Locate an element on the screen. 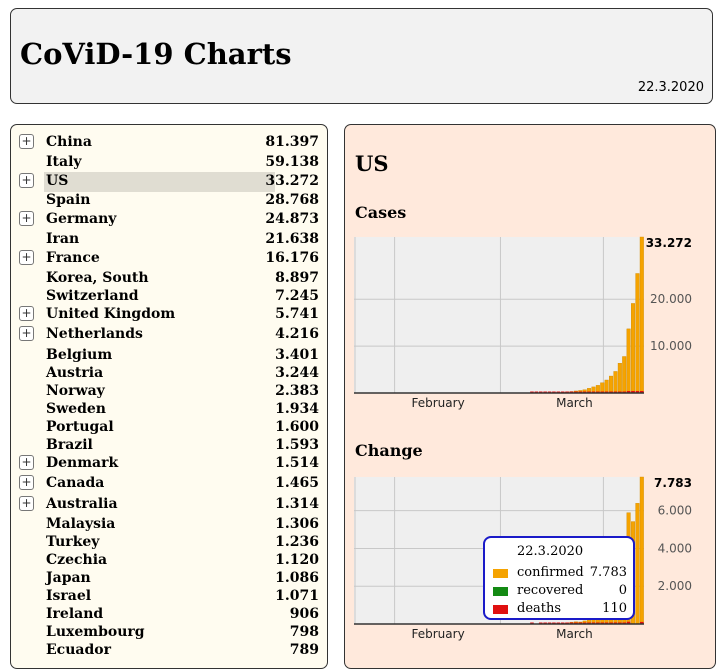  tooltip-label-confirmed: confirmed is located at coordinates (550, 572).